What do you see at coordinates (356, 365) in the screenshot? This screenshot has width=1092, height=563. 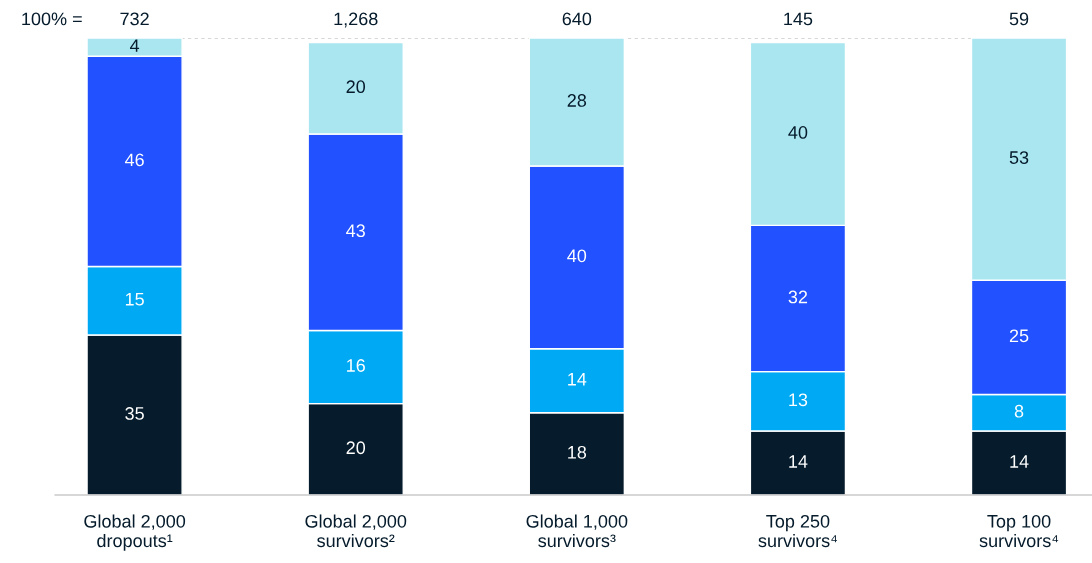 I see `data-label: 16` at bounding box center [356, 365].